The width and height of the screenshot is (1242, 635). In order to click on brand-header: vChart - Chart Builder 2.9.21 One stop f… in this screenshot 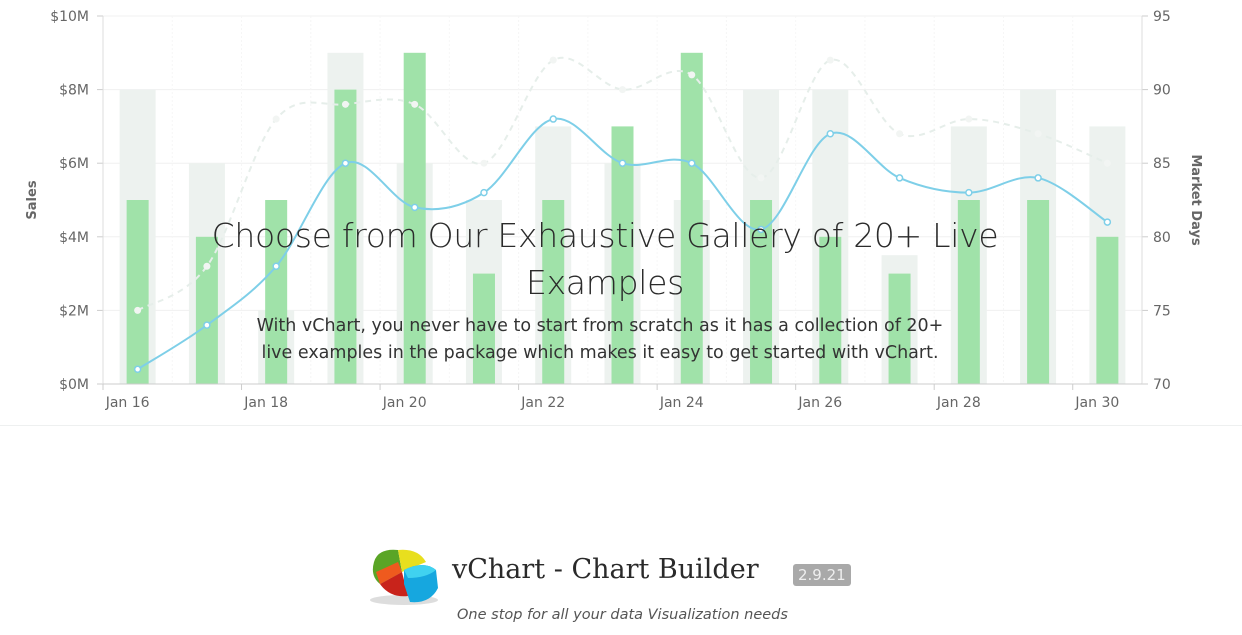, I will do `click(618, 587)`.